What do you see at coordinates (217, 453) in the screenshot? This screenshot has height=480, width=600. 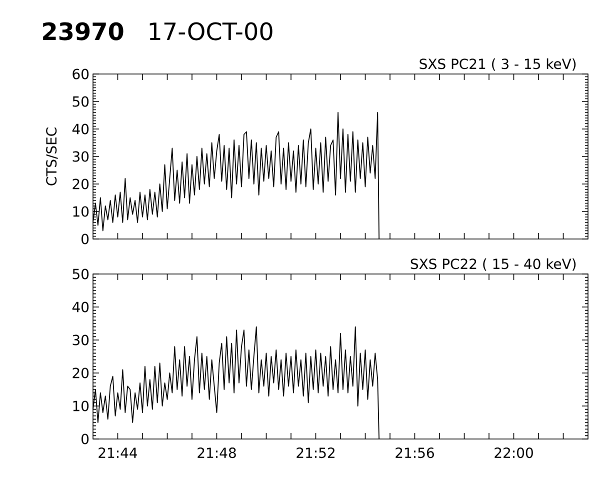 I see `x-tick-label: 21:48` at bounding box center [217, 453].